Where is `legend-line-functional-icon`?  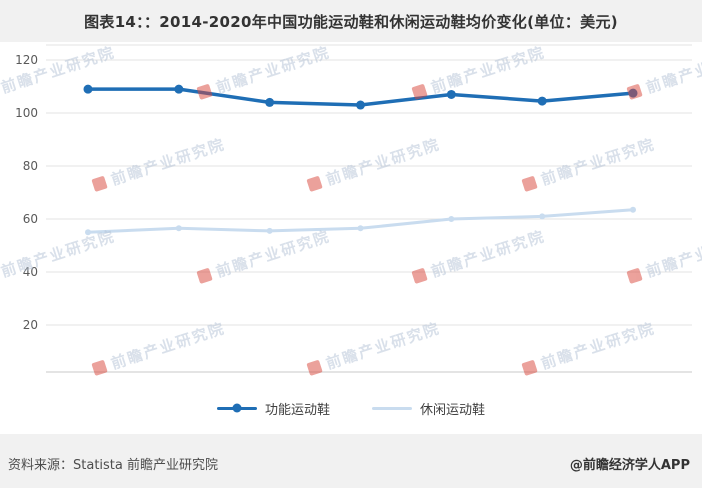
legend-line-functional-icon is located at coordinates (236, 408).